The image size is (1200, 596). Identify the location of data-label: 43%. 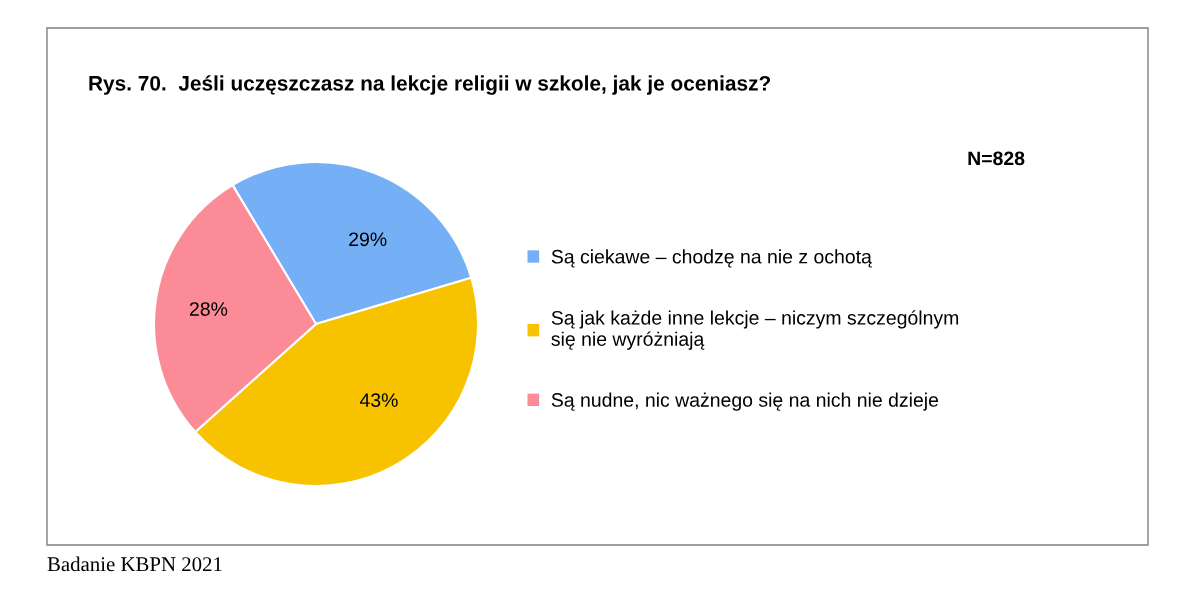
(378, 400).